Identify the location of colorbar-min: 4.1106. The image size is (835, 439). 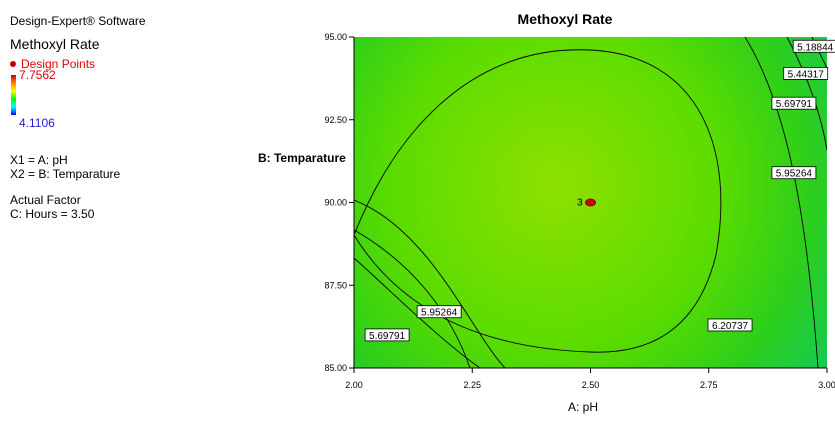
(37, 123).